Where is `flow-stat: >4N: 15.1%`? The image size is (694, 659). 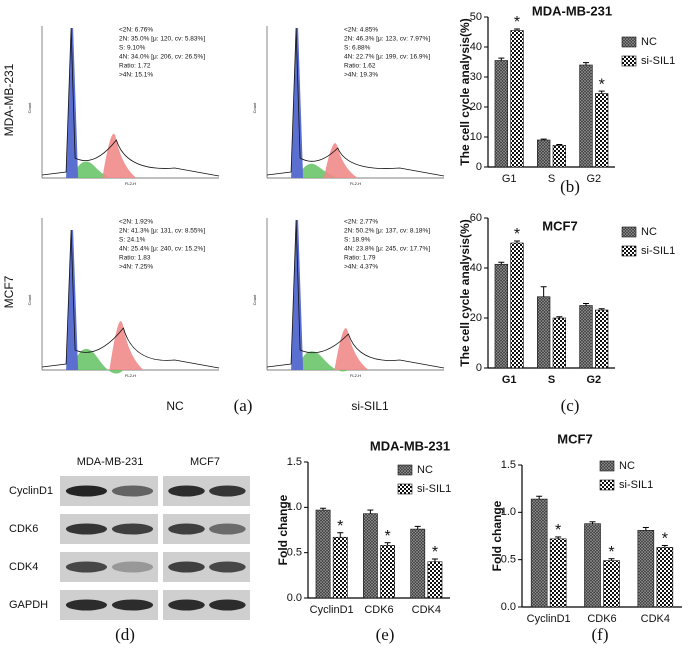
flow-stat: >4N: 15.1% is located at coordinates (136, 75).